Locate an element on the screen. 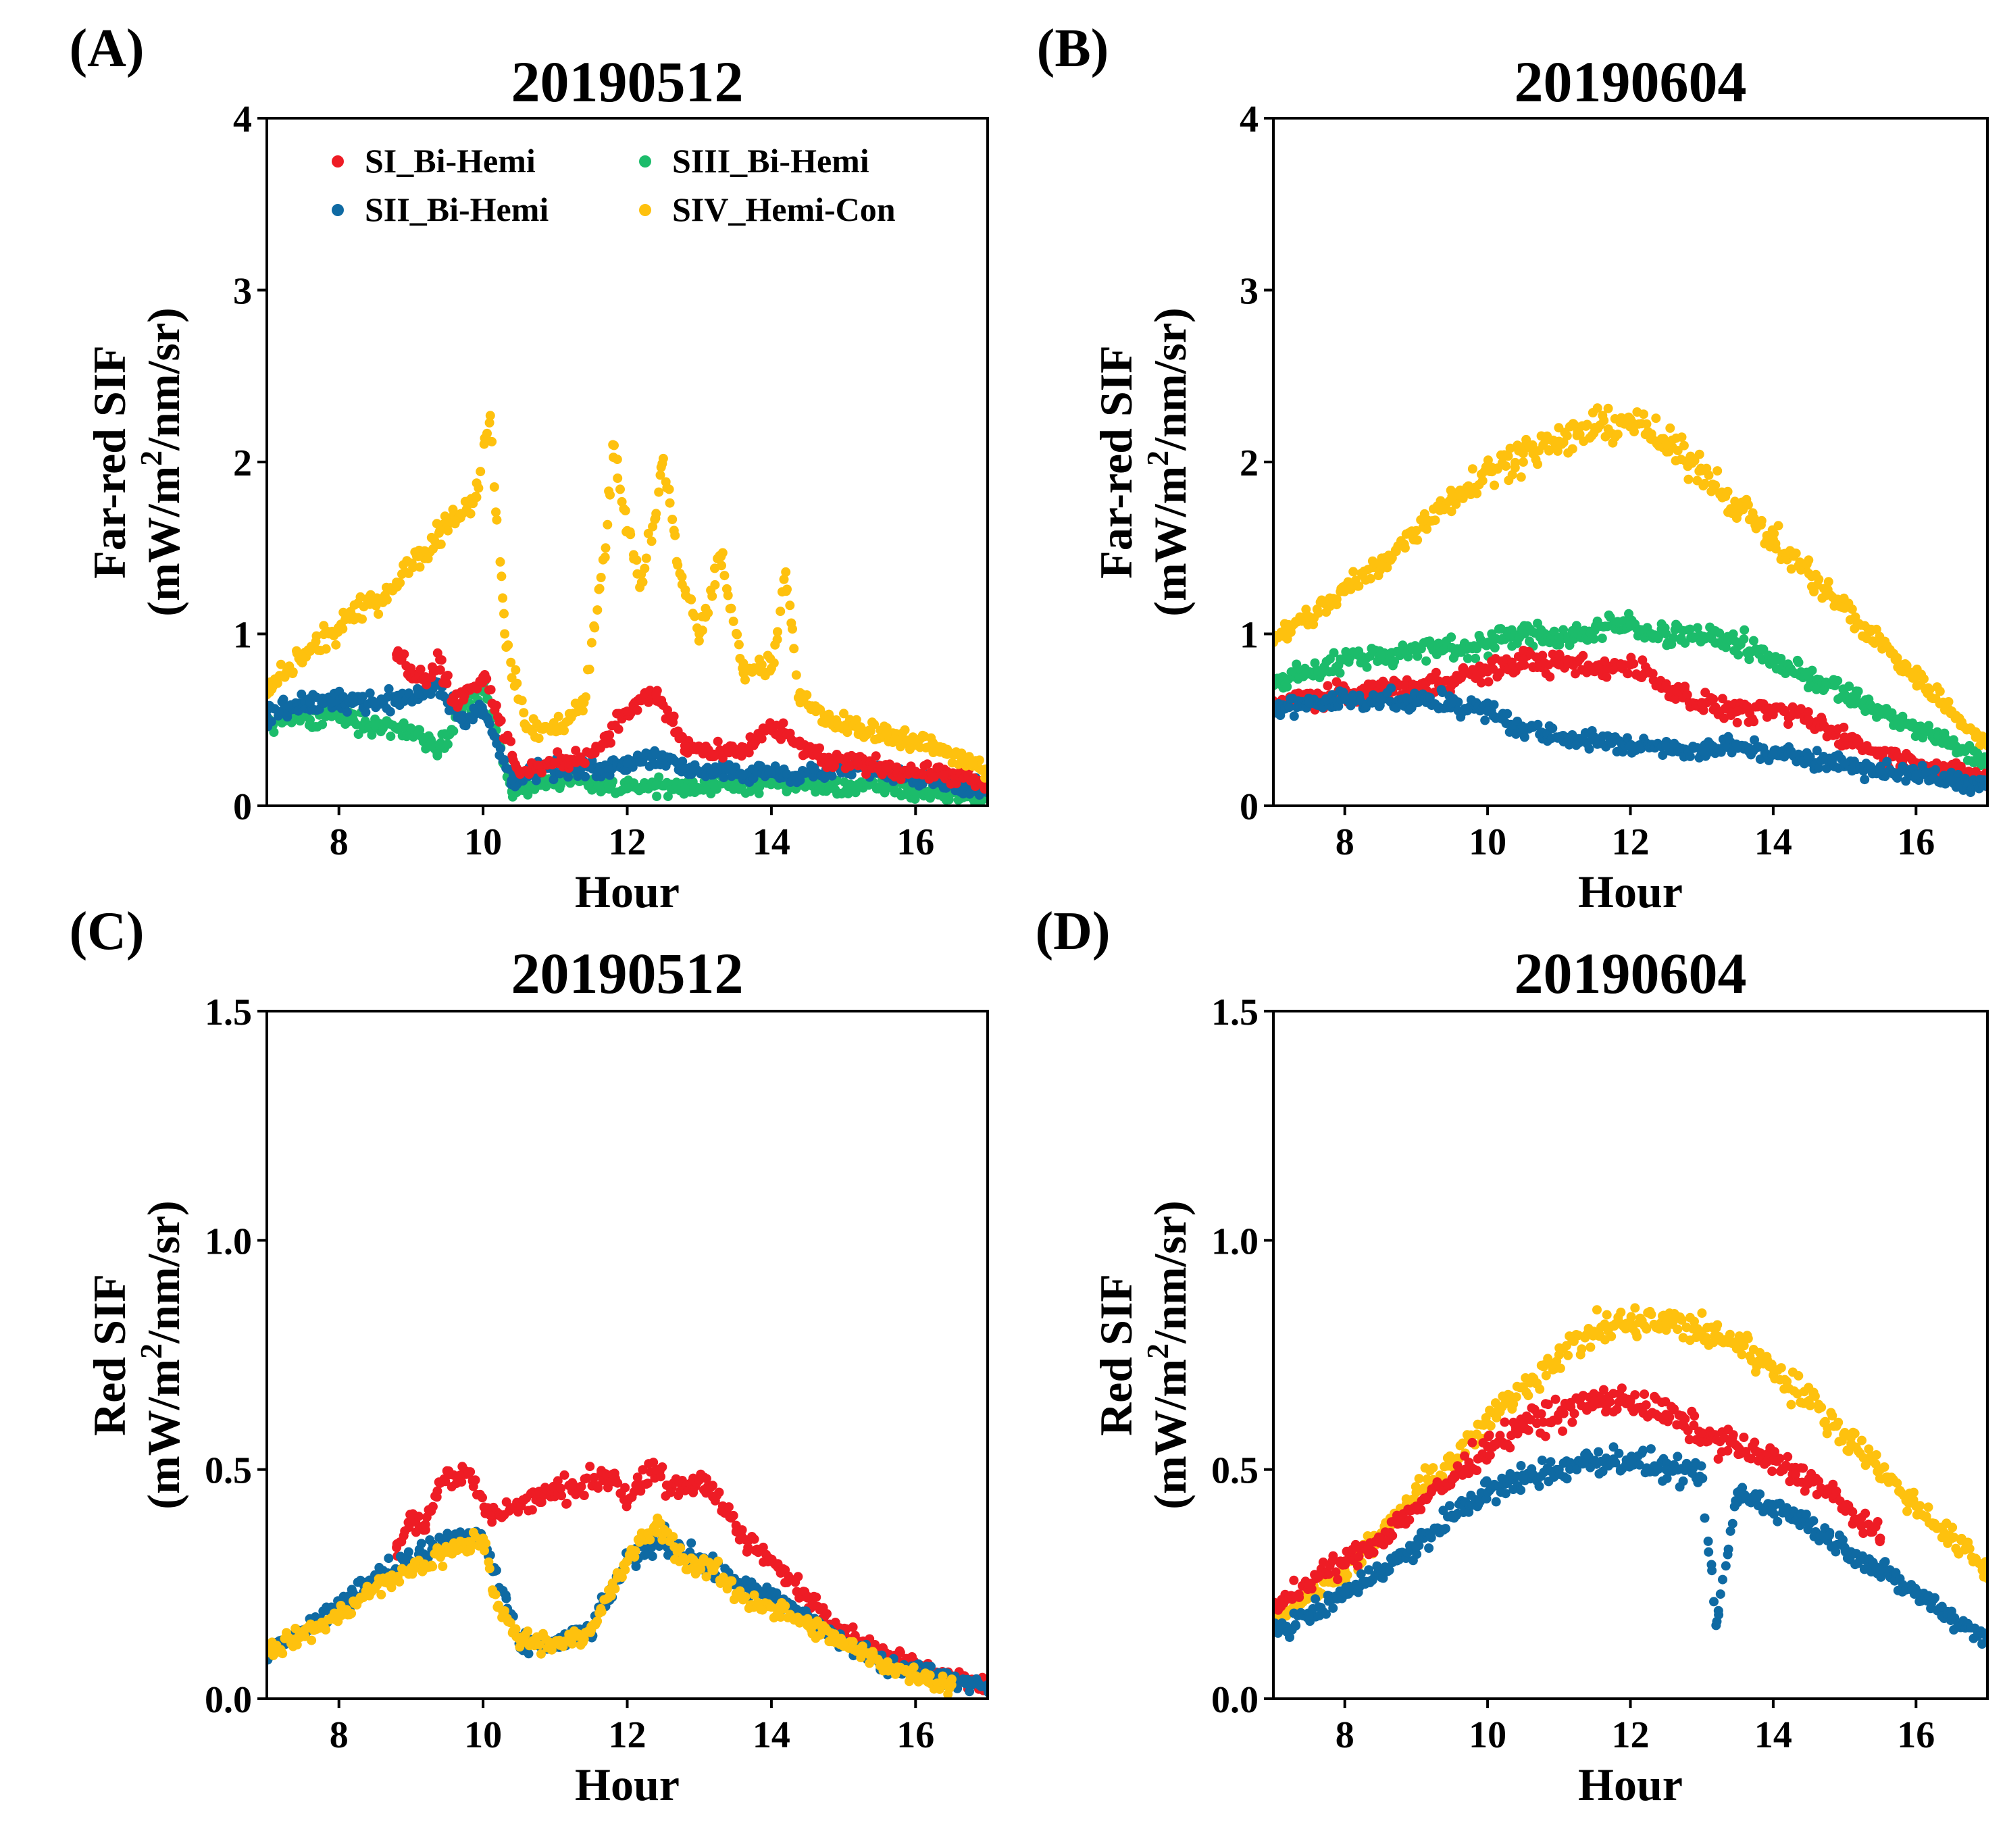 The height and width of the screenshot is (1848, 2005). y-tick-label: 2 is located at coordinates (1249, 463).